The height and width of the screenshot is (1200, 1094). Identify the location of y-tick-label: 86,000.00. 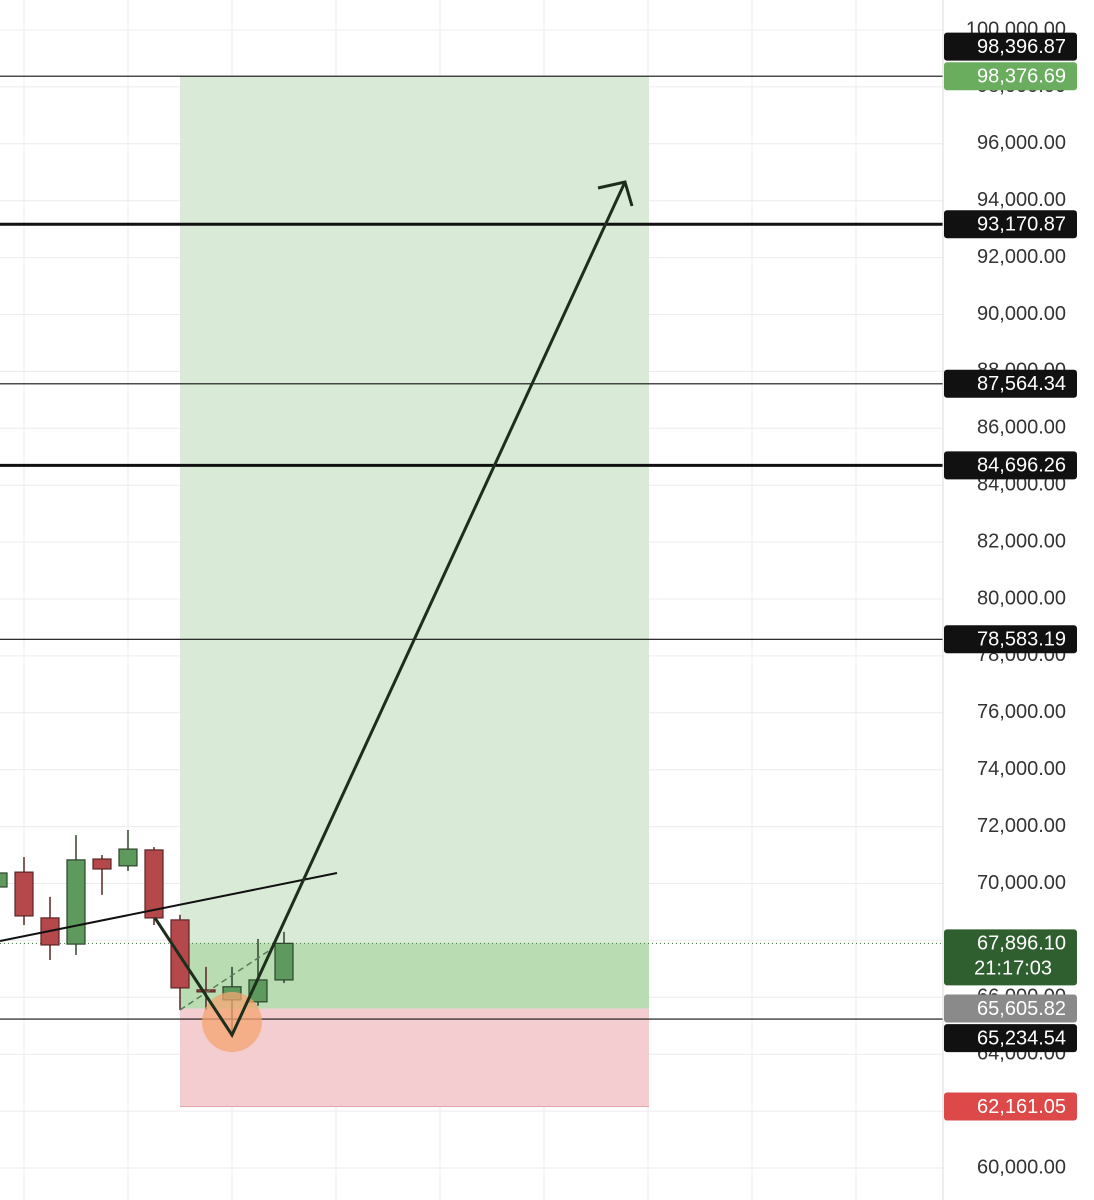
(1021, 428).